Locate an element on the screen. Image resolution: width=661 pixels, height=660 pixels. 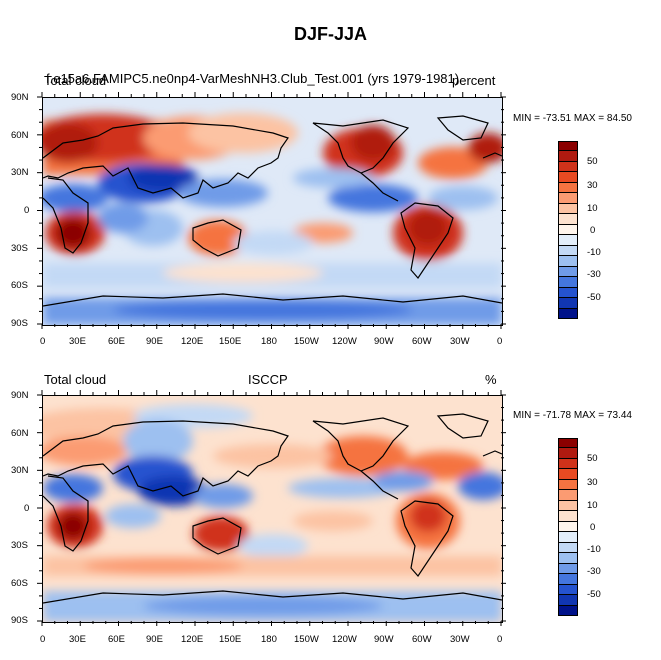
panel1-minmax: MIN = -73.51 MAX = 84.50 is located at coordinates (572, 118).